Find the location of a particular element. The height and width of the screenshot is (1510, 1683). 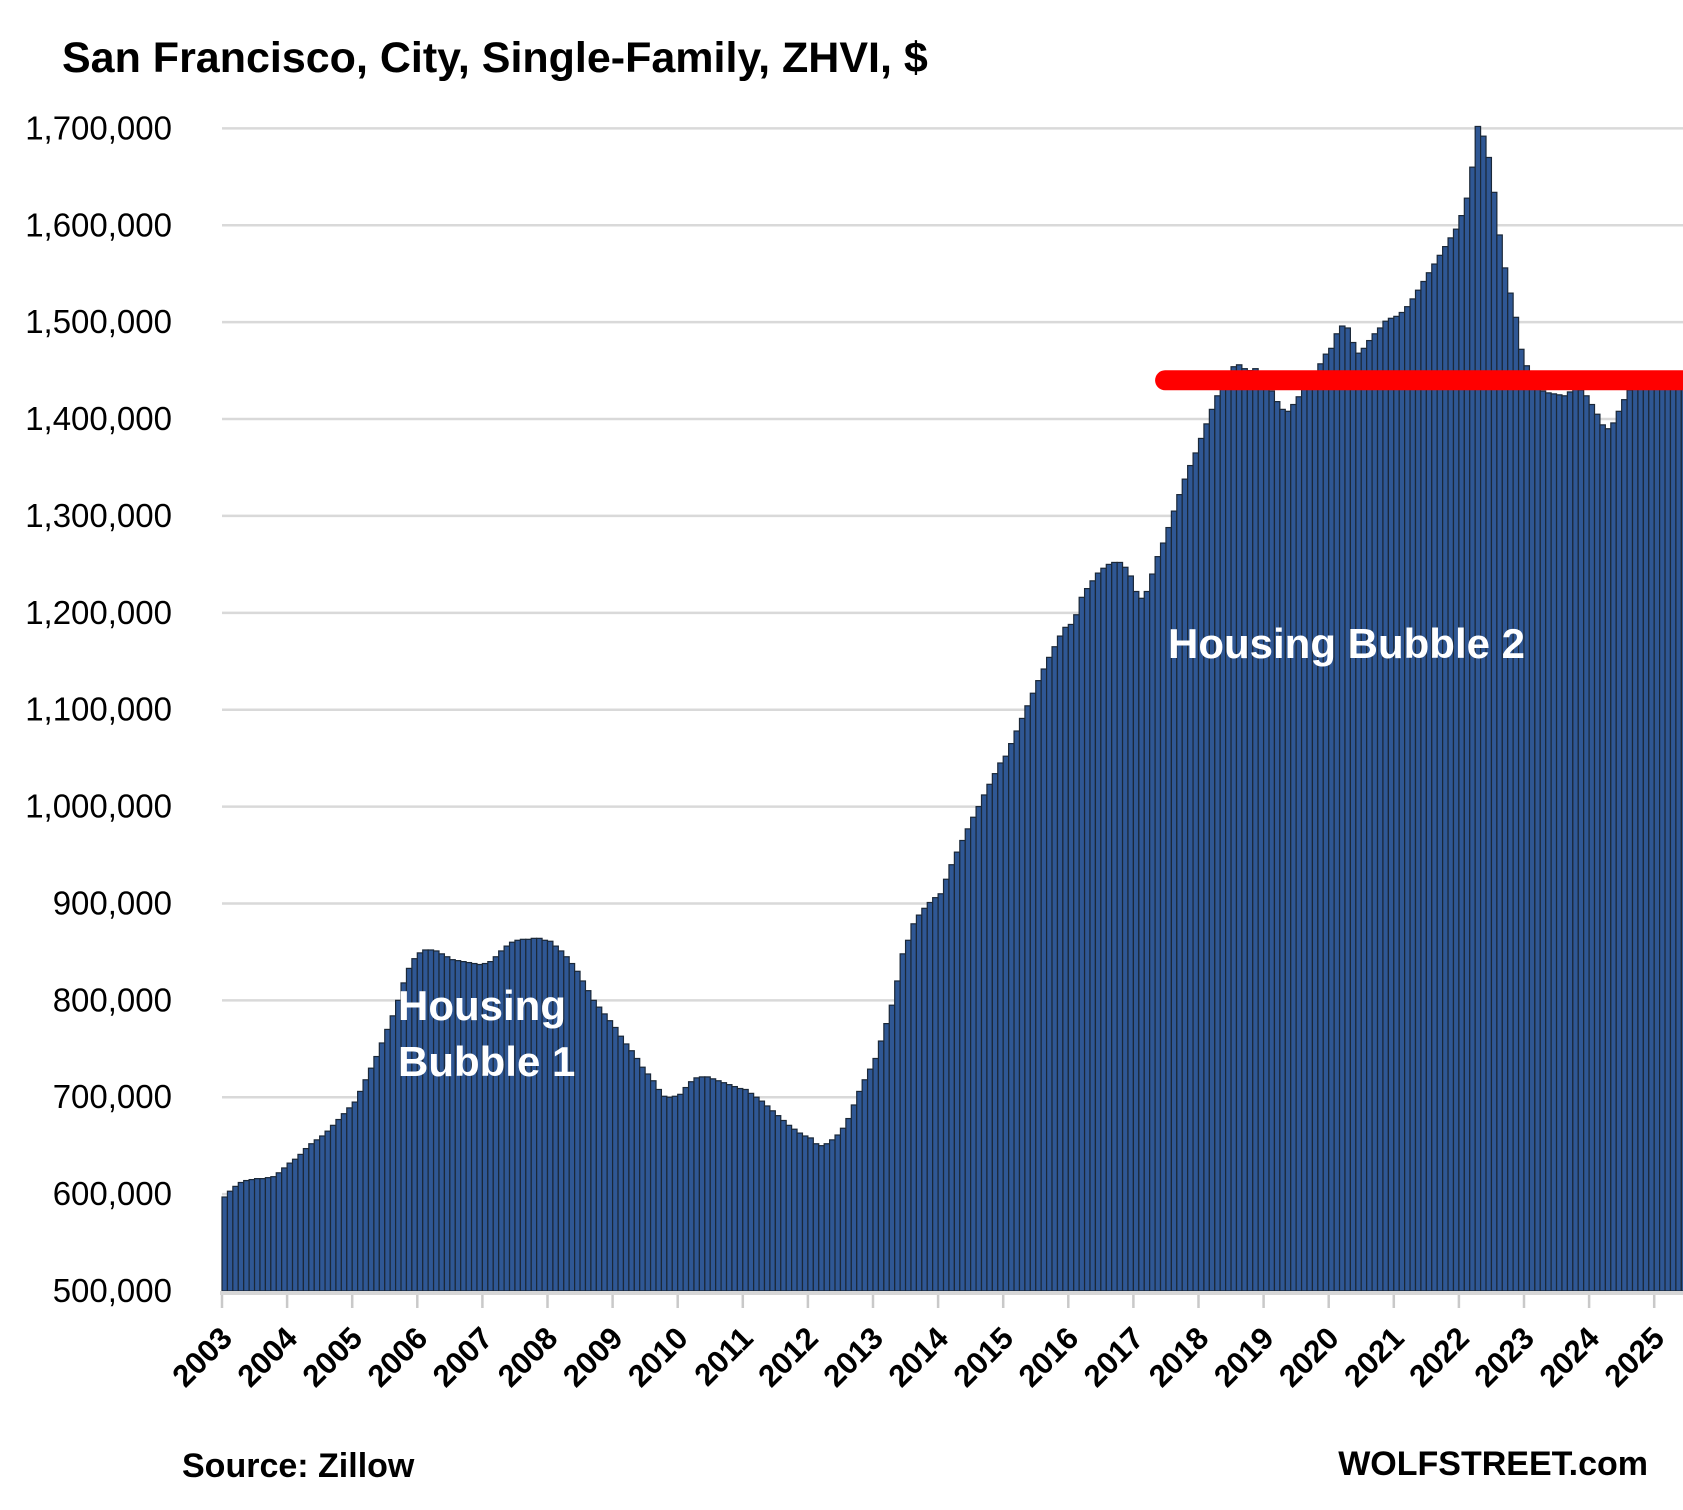

x-axis-label: 2009 is located at coordinates (593, 1357).